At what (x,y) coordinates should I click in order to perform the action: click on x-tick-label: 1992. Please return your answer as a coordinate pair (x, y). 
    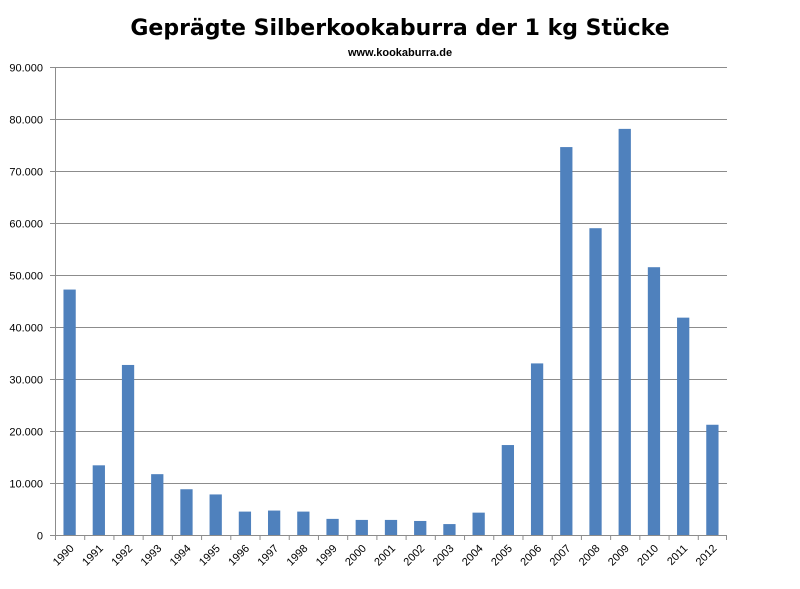
    Looking at the image, I should click on (122, 556).